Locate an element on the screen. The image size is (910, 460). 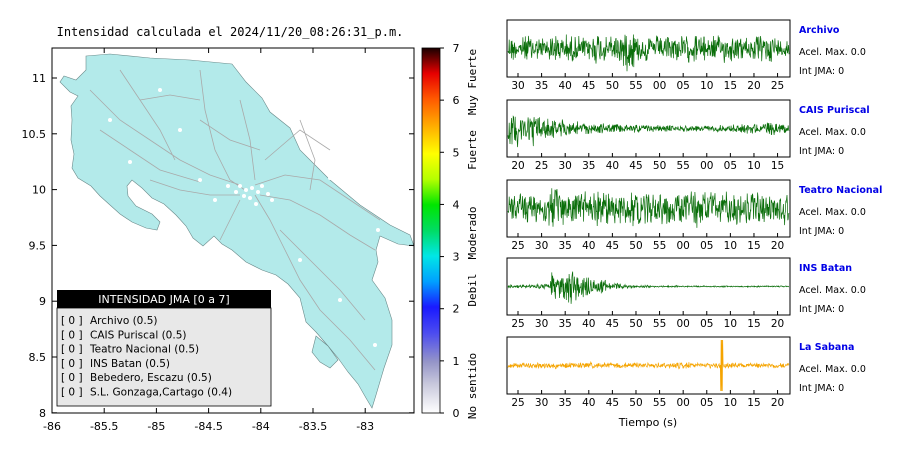
legend-item-name: Bebedero, Escazu (0.5) is located at coordinates (151, 378).